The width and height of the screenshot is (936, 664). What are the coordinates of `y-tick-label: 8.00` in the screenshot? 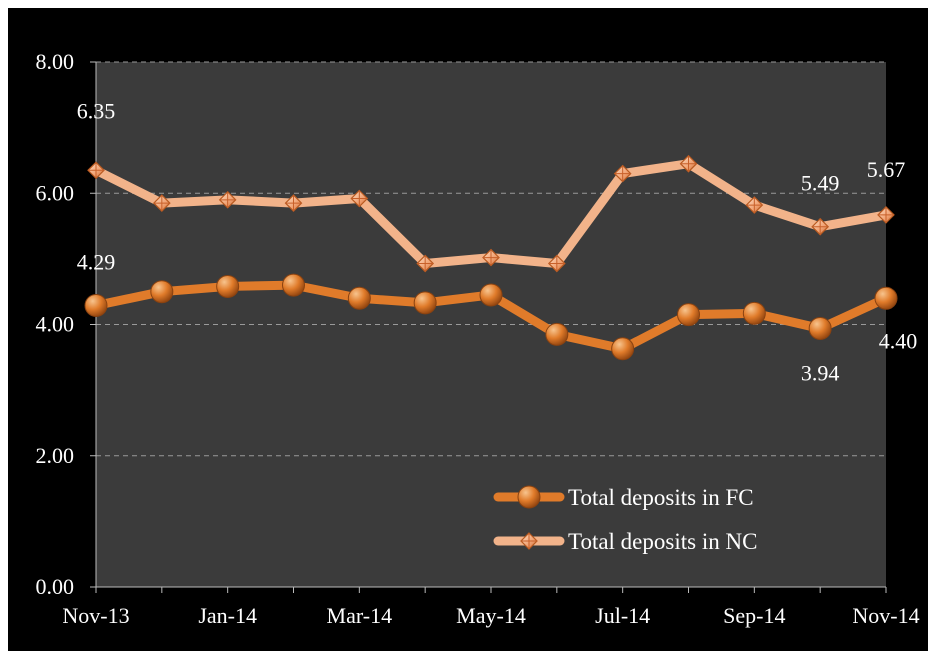 It's located at (55, 61).